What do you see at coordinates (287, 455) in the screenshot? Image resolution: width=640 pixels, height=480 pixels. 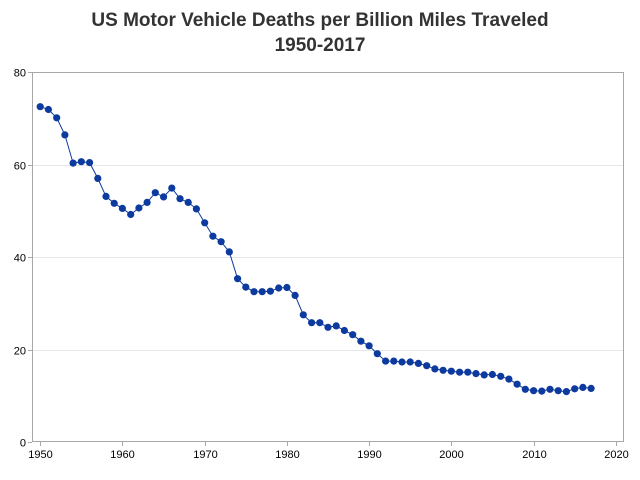 I see `x-tick-label: 1980` at bounding box center [287, 455].